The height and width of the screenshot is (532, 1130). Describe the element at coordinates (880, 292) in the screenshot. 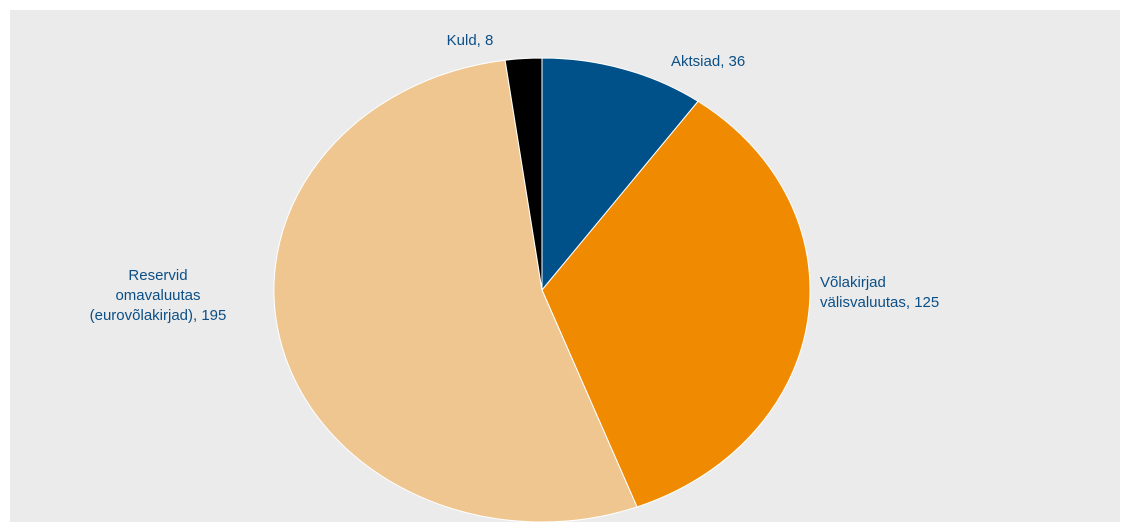

I see `slice-label-volakirjad: Võlakirjad välisvaluutas, 125` at that location.